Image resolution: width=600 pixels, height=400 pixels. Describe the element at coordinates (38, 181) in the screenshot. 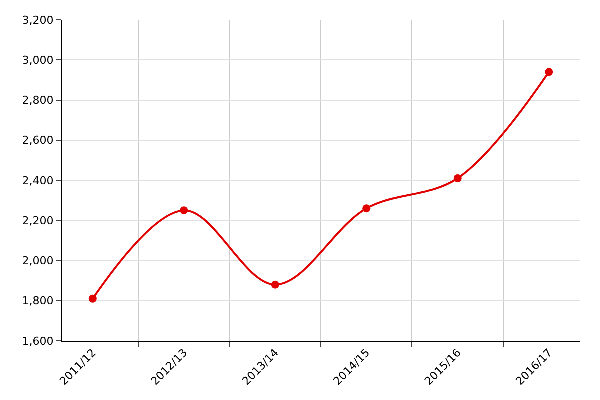

I see `y-tick-label: 2,400` at that location.